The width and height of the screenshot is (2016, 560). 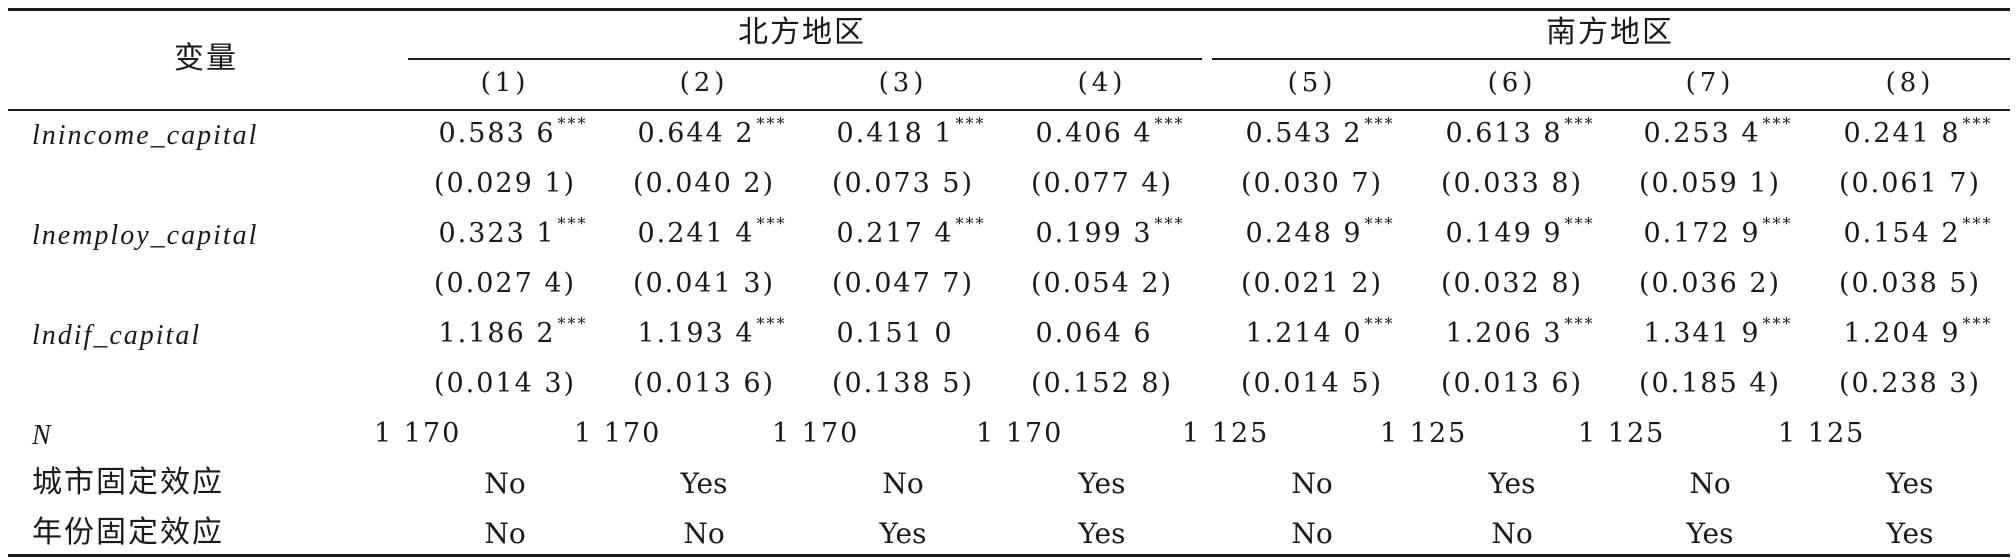 I want to click on coefficient-value: 1.206 3, so click(x=1504, y=333).